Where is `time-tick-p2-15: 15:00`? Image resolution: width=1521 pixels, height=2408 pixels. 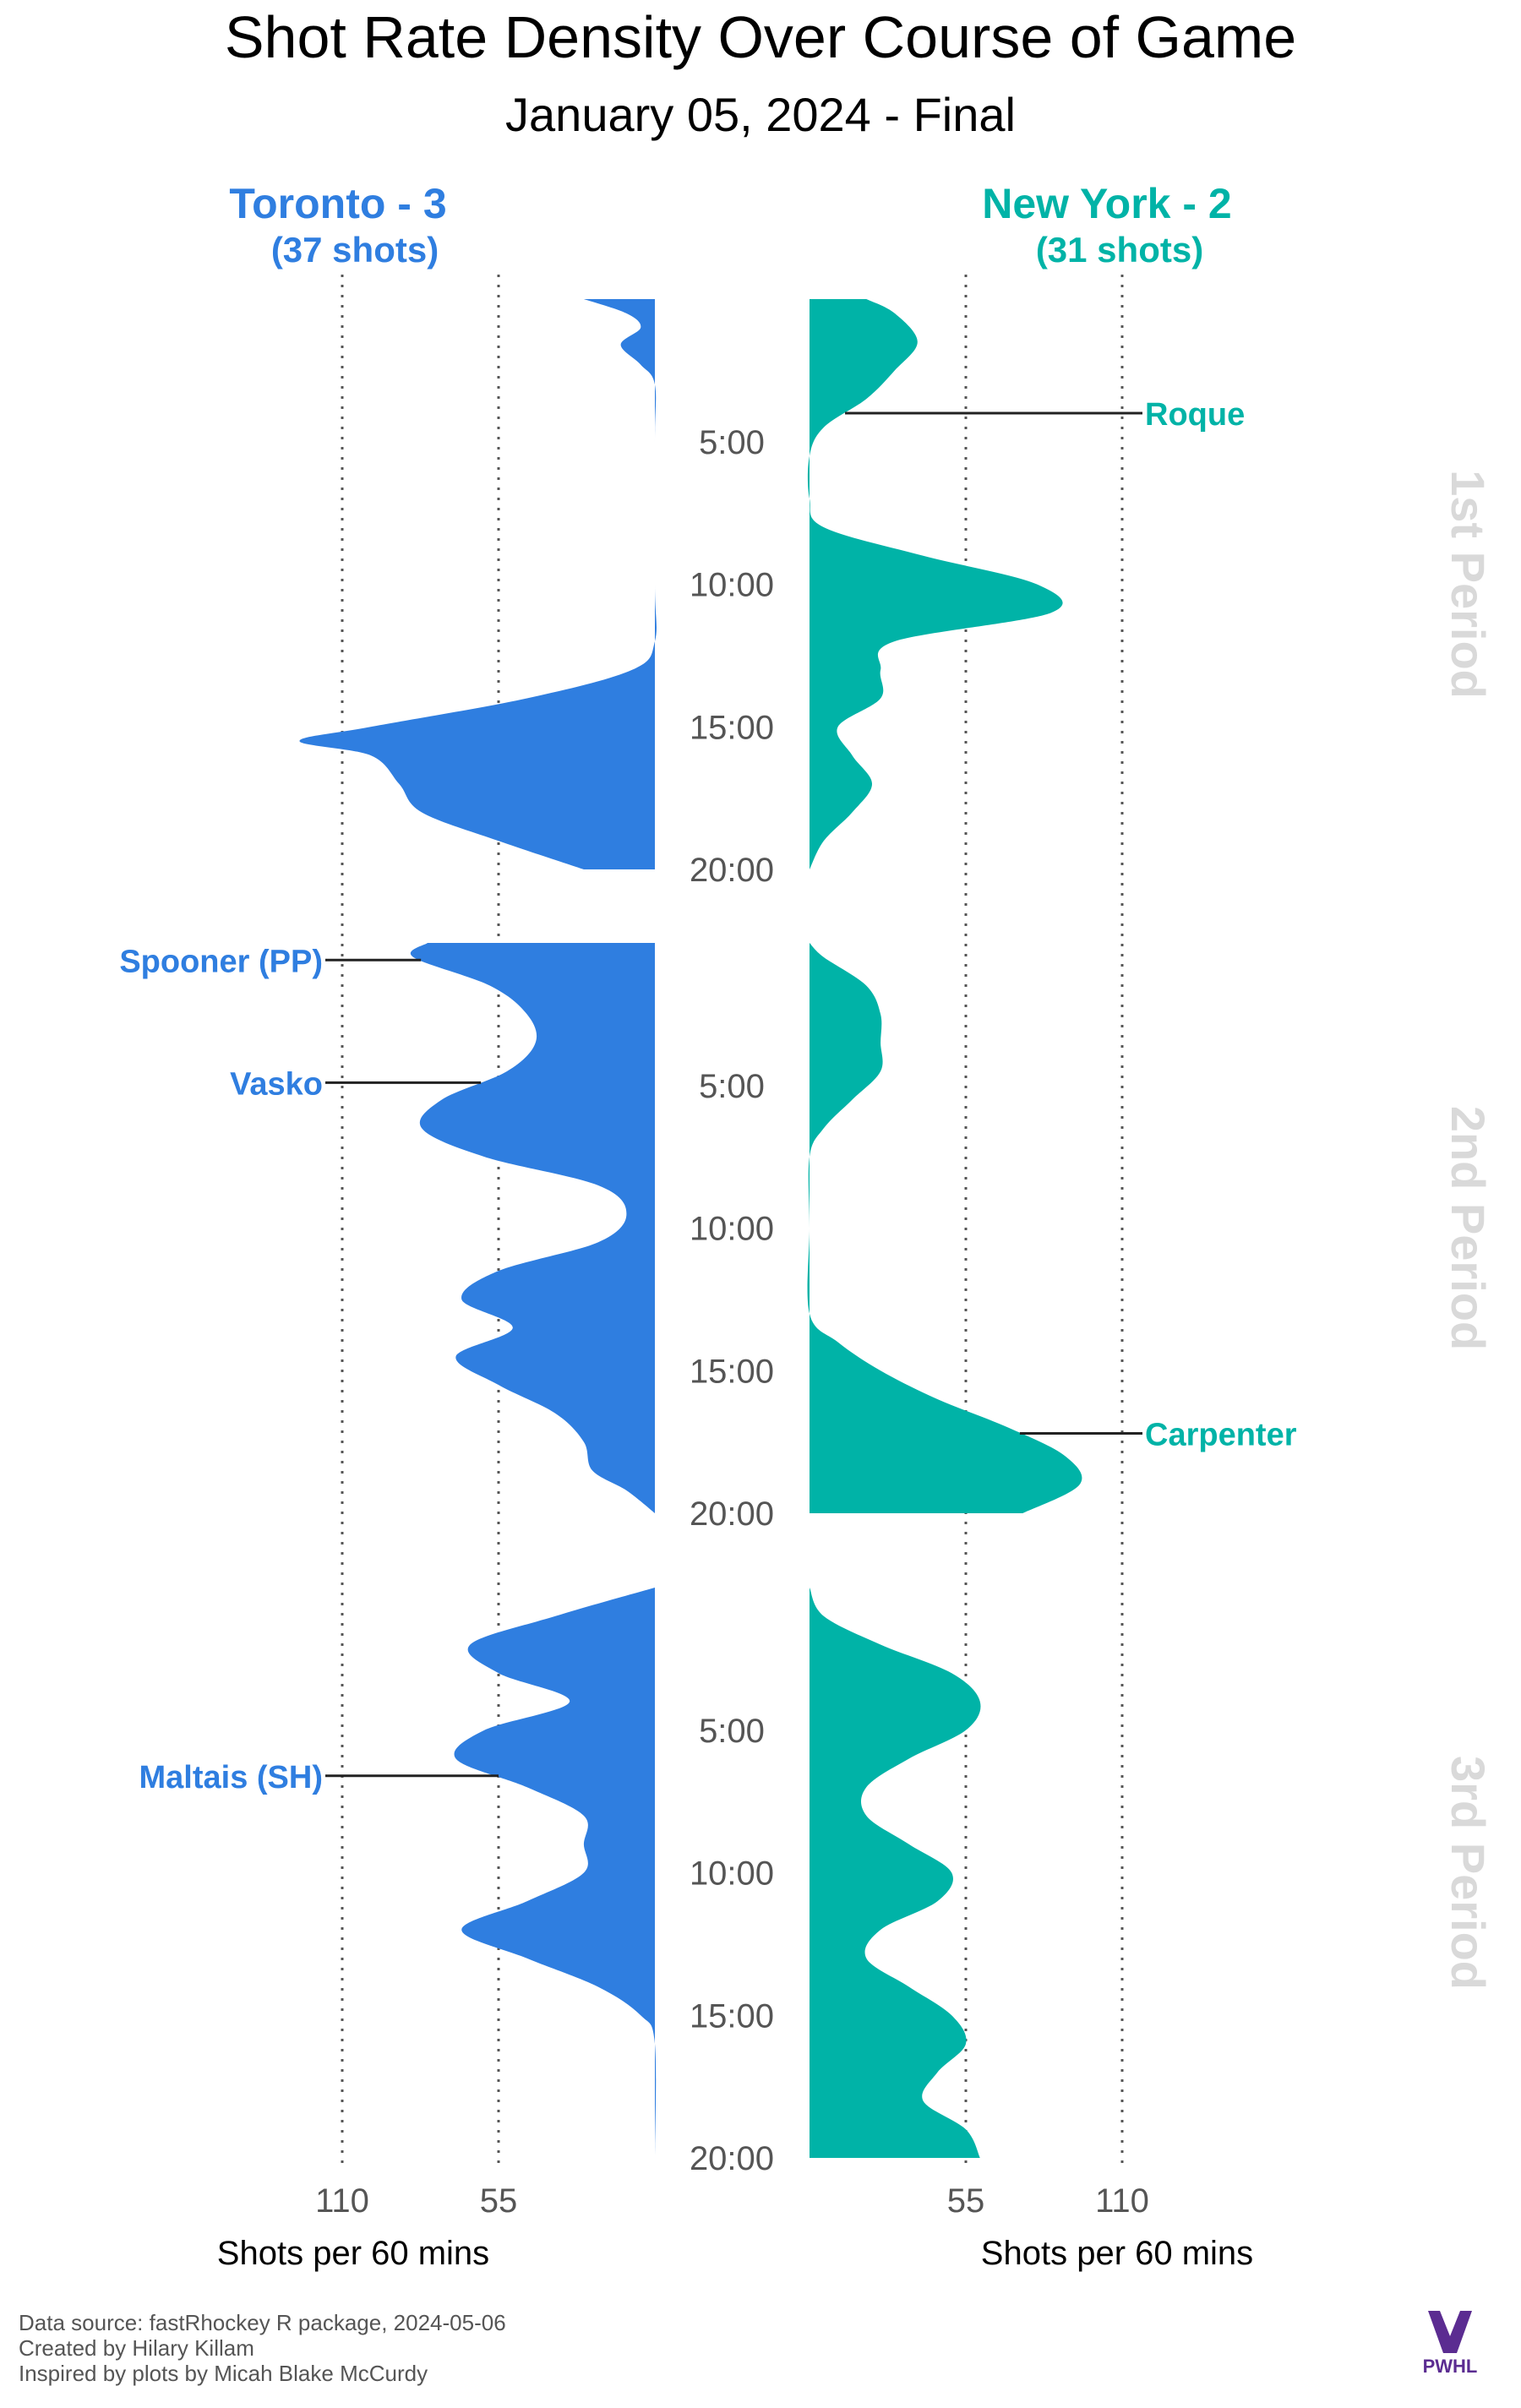
time-tick-p2-15: 15:00 is located at coordinates (732, 1371).